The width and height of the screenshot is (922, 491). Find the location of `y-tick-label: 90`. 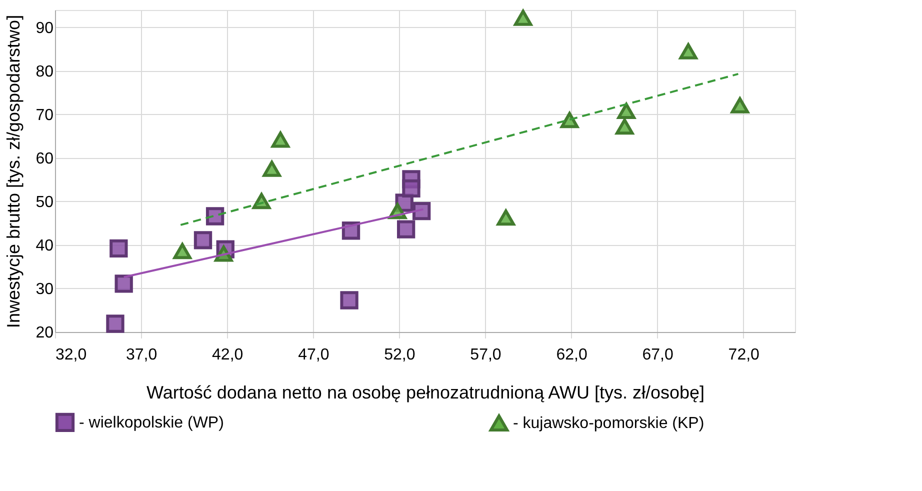

y-tick-label: 90 is located at coordinates (45, 28).